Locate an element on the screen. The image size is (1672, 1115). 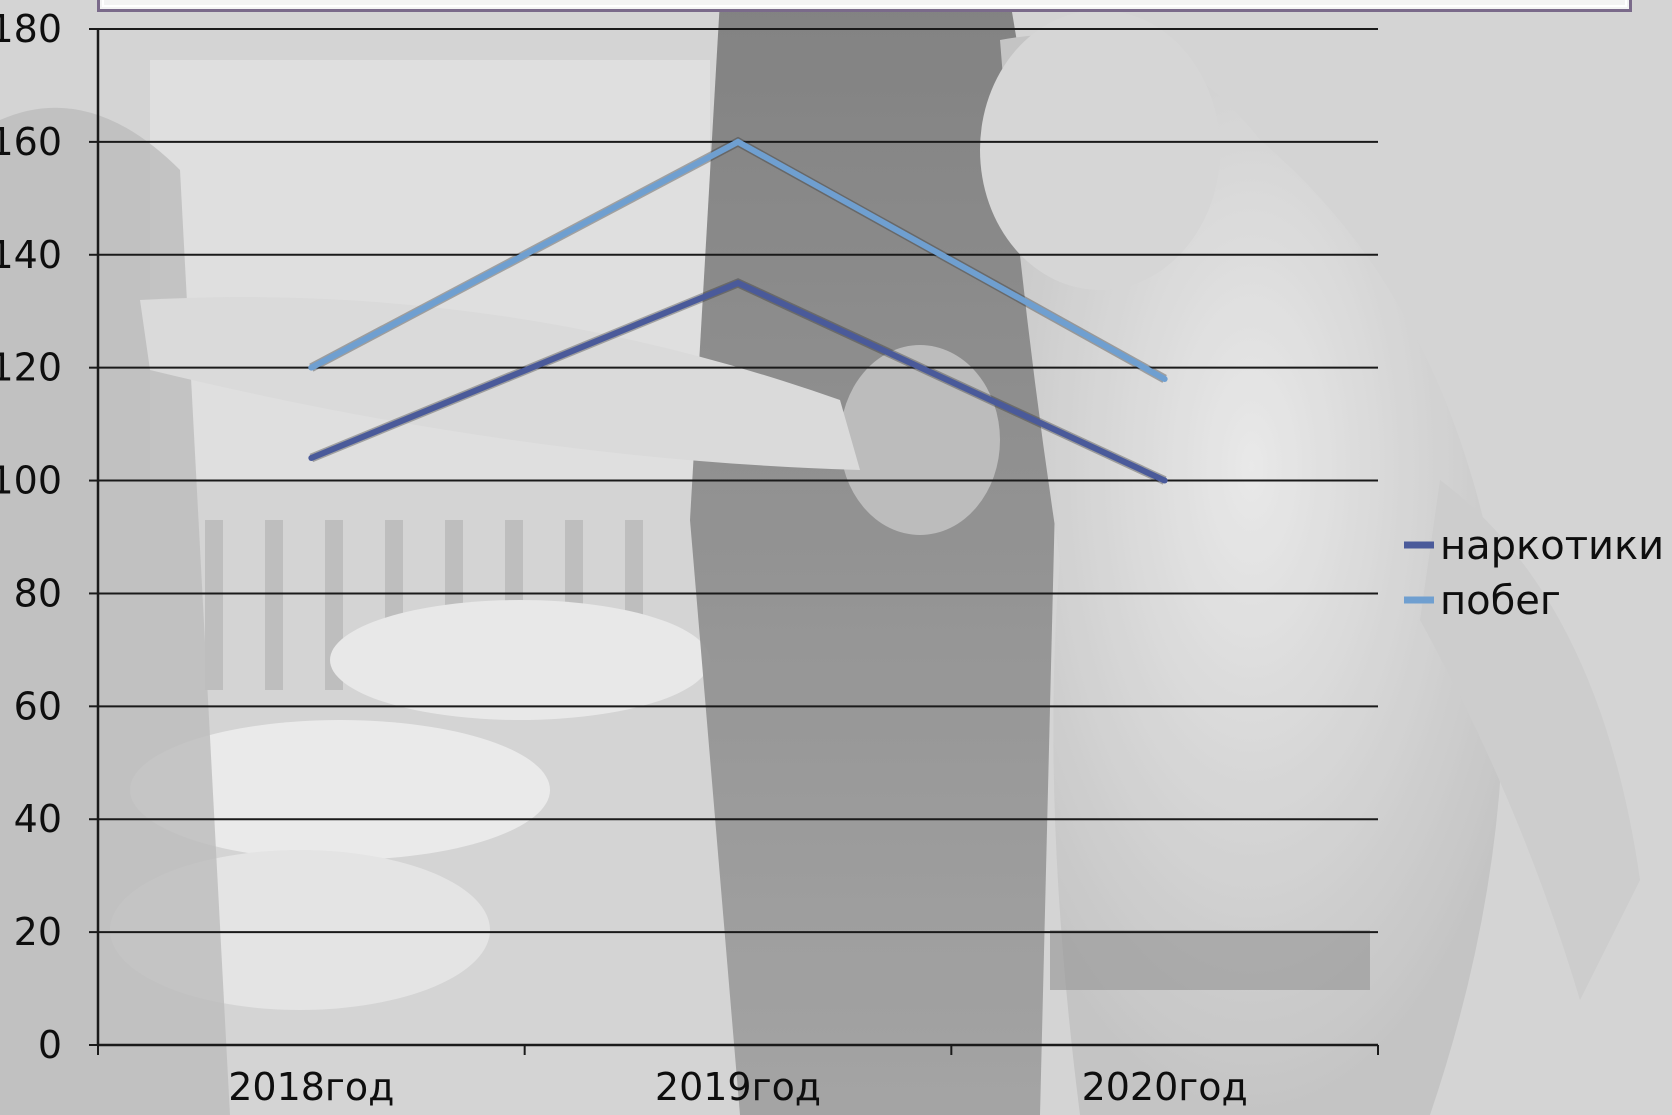
slide-title-box is located at coordinates (864, 6).